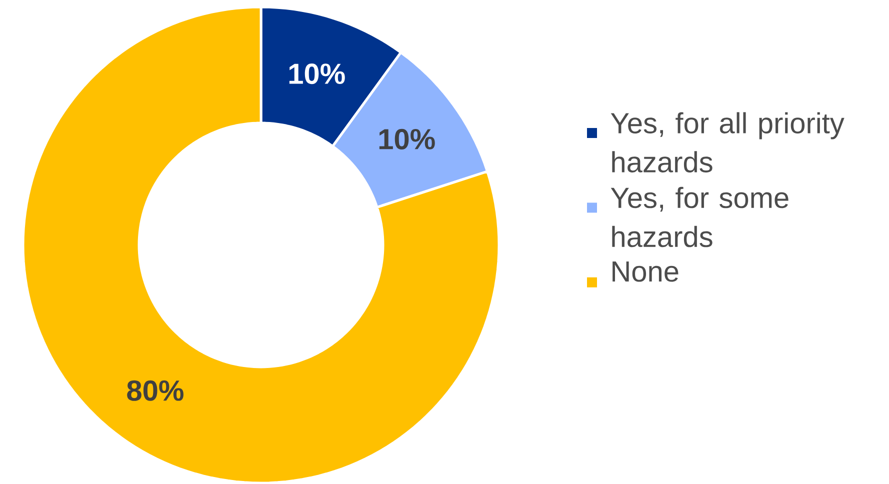  Describe the element at coordinates (155, 390) in the screenshot. I see `data-label: 80%` at that location.